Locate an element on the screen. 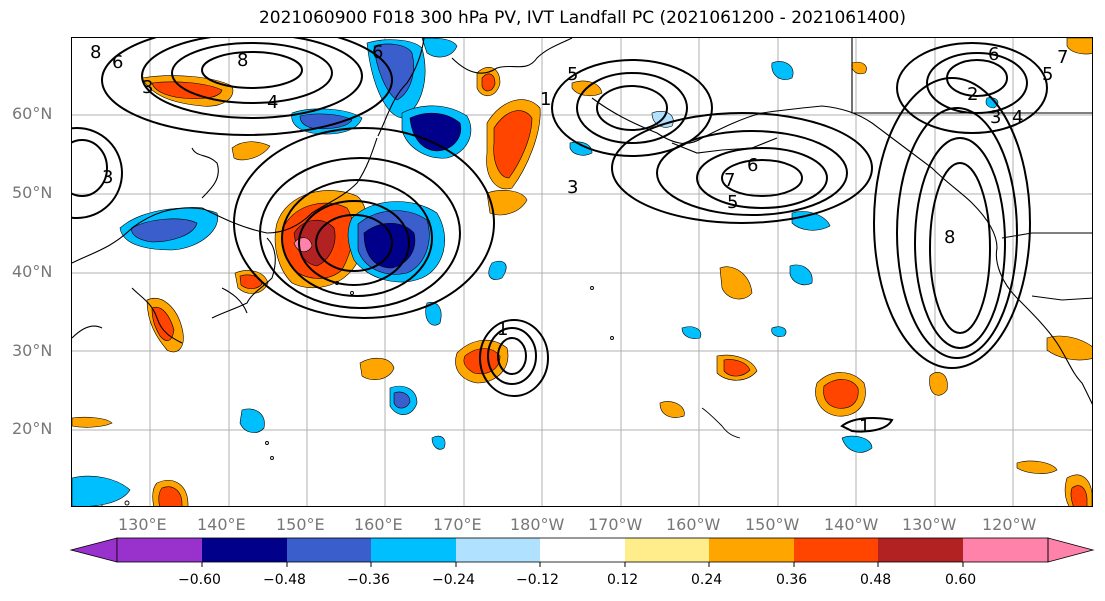  lon-label-160w: 160°W is located at coordinates (693, 524).